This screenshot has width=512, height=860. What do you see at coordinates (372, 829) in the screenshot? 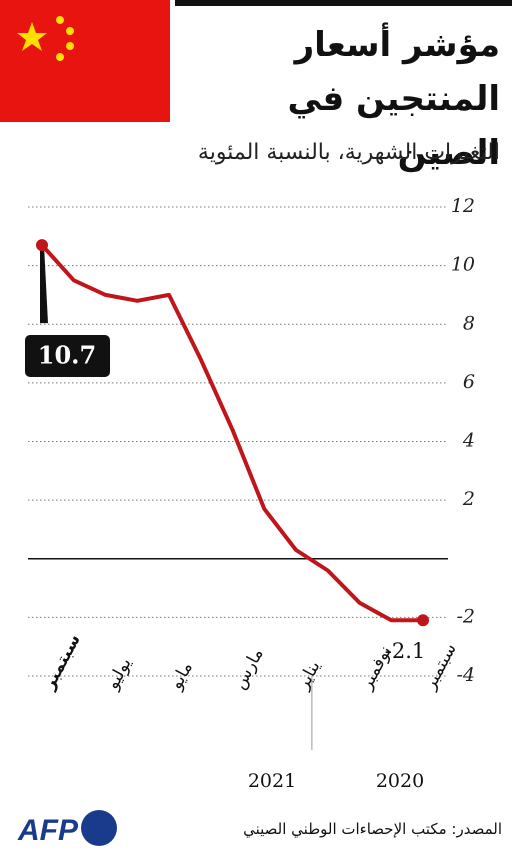
I see `source: المصدر: مكتب الإحصاءات الوطني الصيني` at bounding box center [372, 829].